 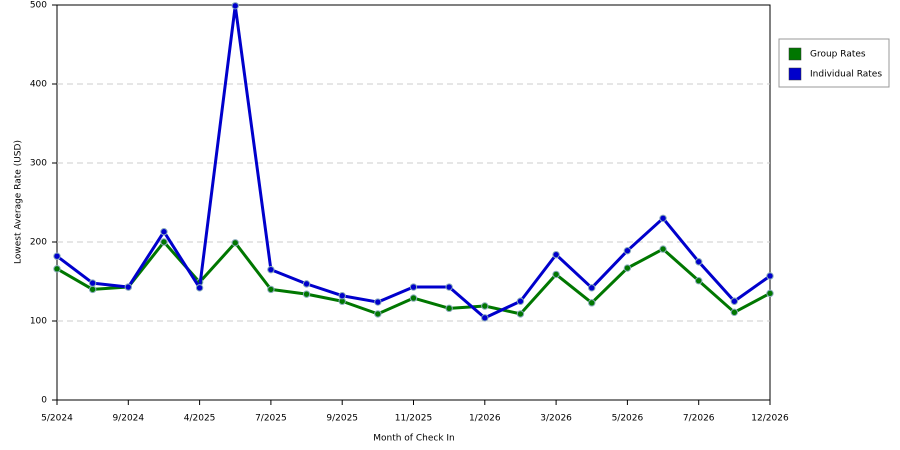 I want to click on x-tick-label: 9/2025, so click(x=342, y=419).